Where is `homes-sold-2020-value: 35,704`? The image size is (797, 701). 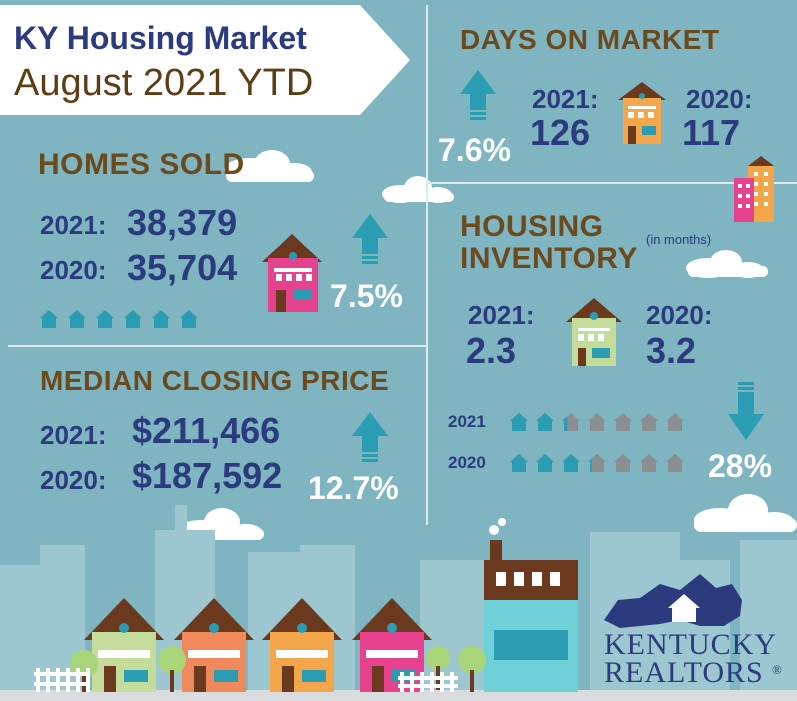 homes-sold-2020-value: 35,704 is located at coordinates (182, 267).